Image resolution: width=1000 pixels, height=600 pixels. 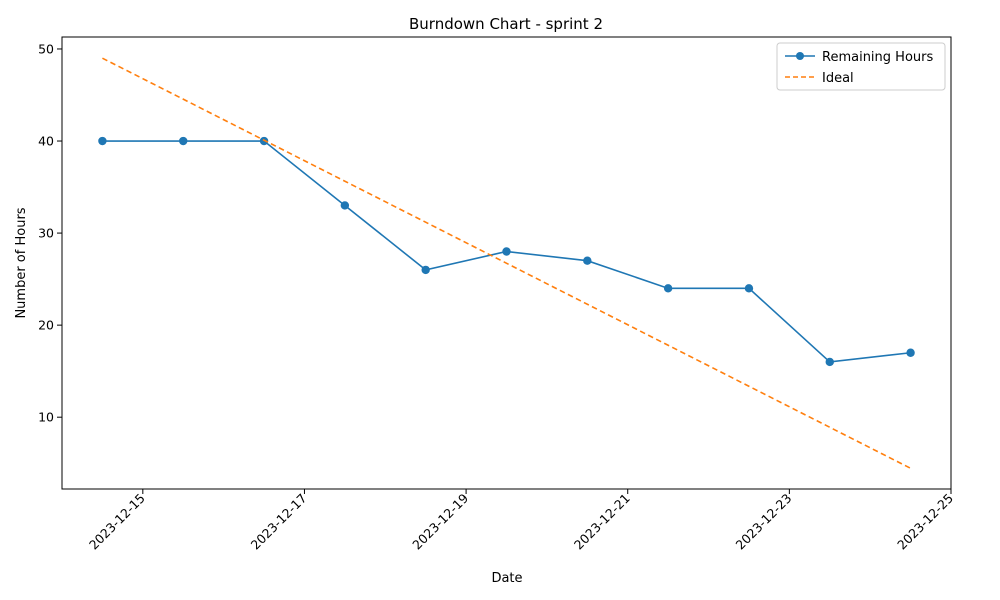 What do you see at coordinates (506, 24) in the screenshot?
I see `chart-title: Burndown Chart - sprint 2` at bounding box center [506, 24].